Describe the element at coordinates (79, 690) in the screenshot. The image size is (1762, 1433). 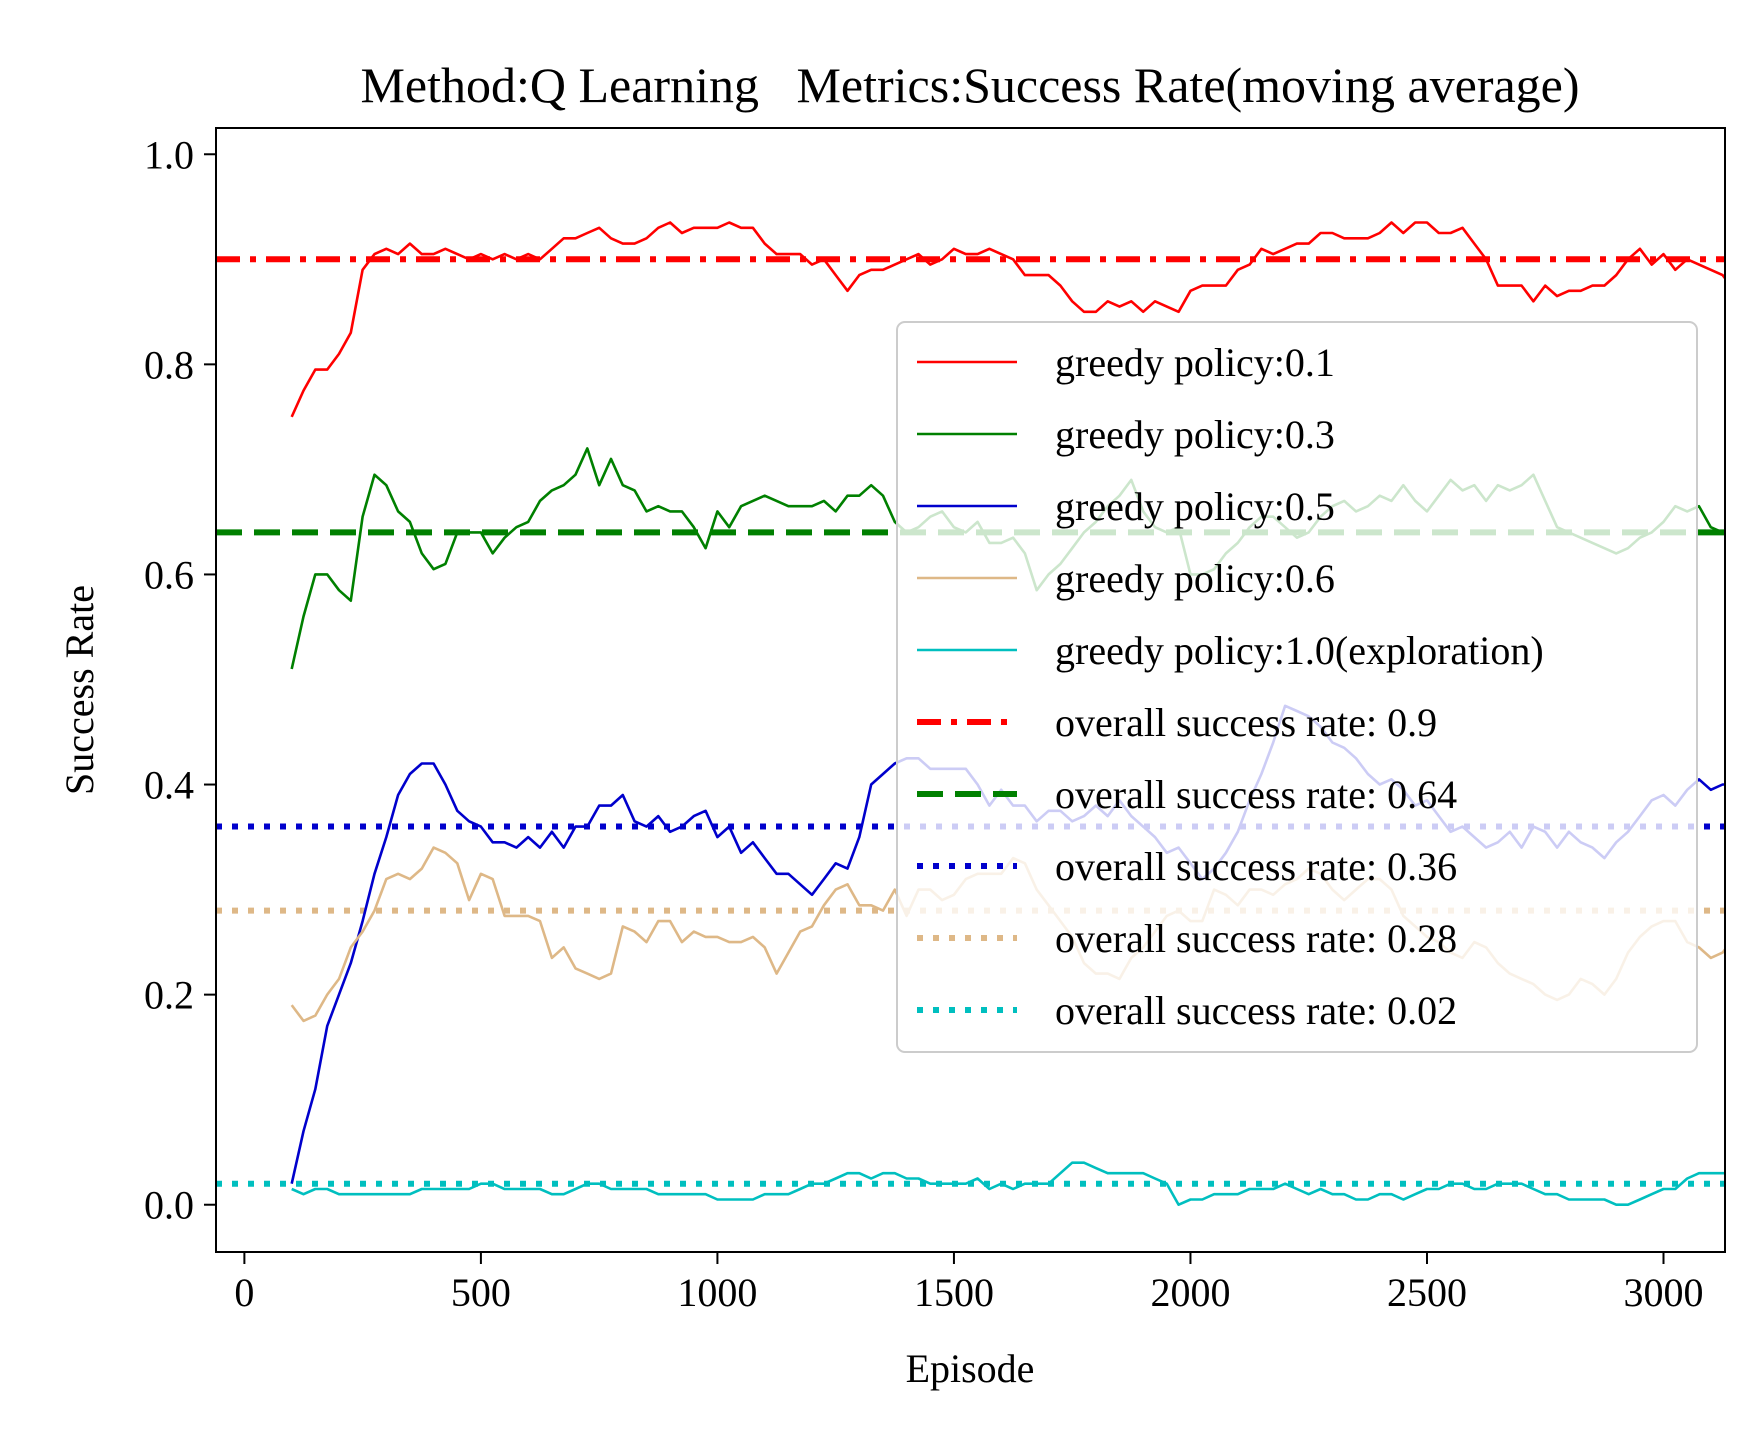
I see `y-axis-label: Success Rate` at that location.